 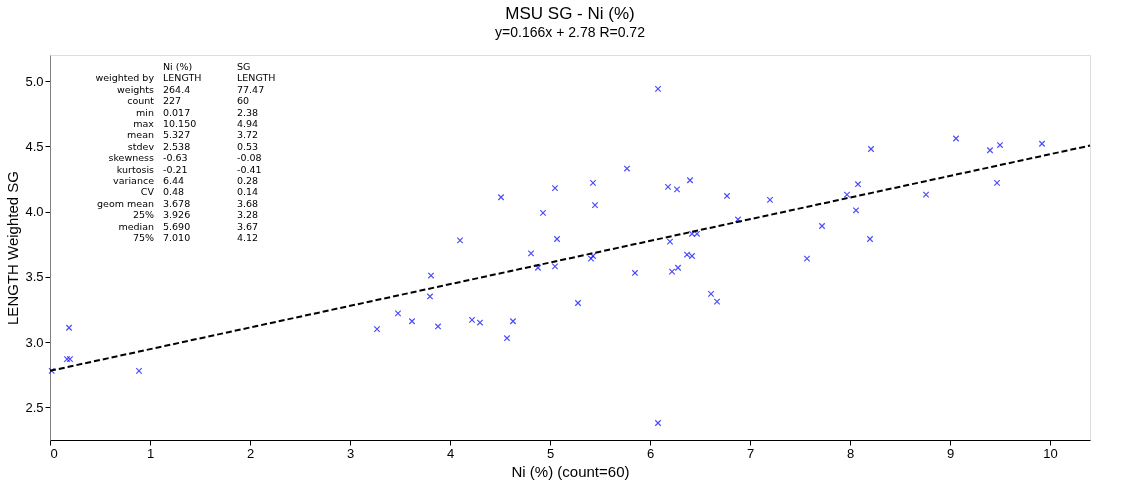 What do you see at coordinates (244, 66) in the screenshot?
I see `annotation: SG` at bounding box center [244, 66].